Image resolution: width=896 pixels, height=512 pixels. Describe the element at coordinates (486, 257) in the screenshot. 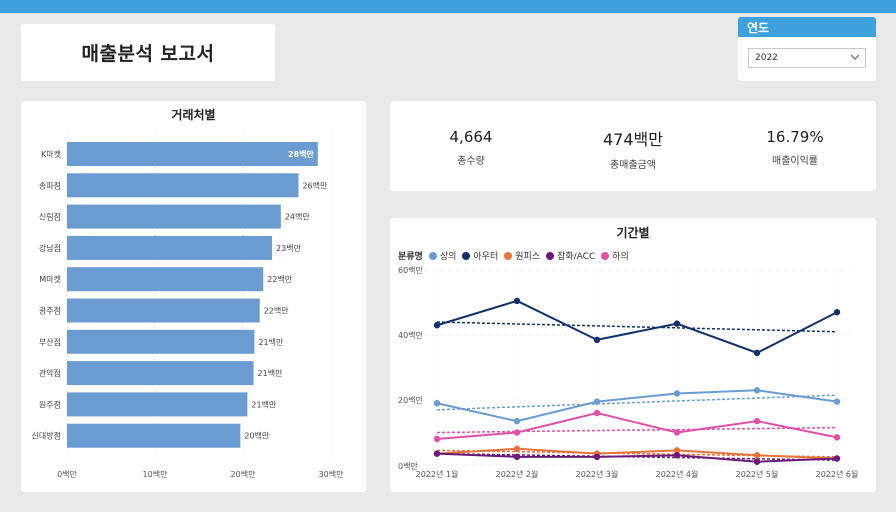

I see `legend-label: 아우터` at that location.